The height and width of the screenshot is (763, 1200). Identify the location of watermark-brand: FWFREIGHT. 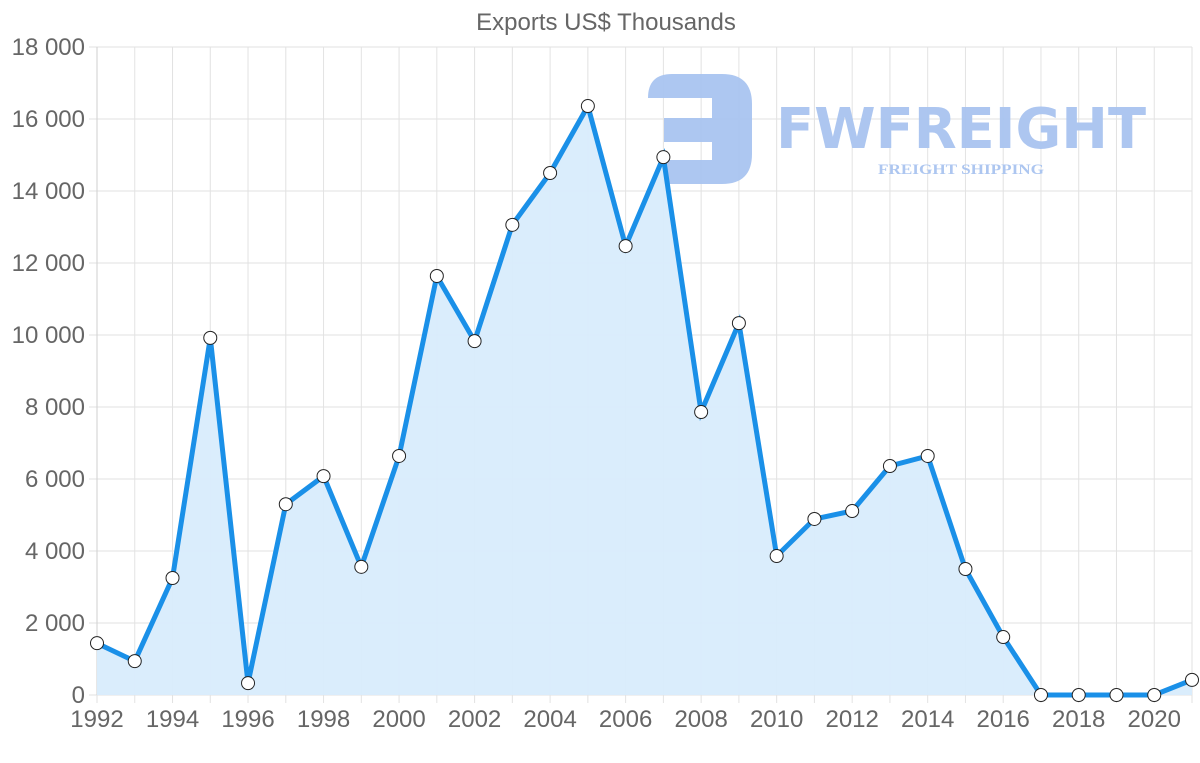
(961, 129).